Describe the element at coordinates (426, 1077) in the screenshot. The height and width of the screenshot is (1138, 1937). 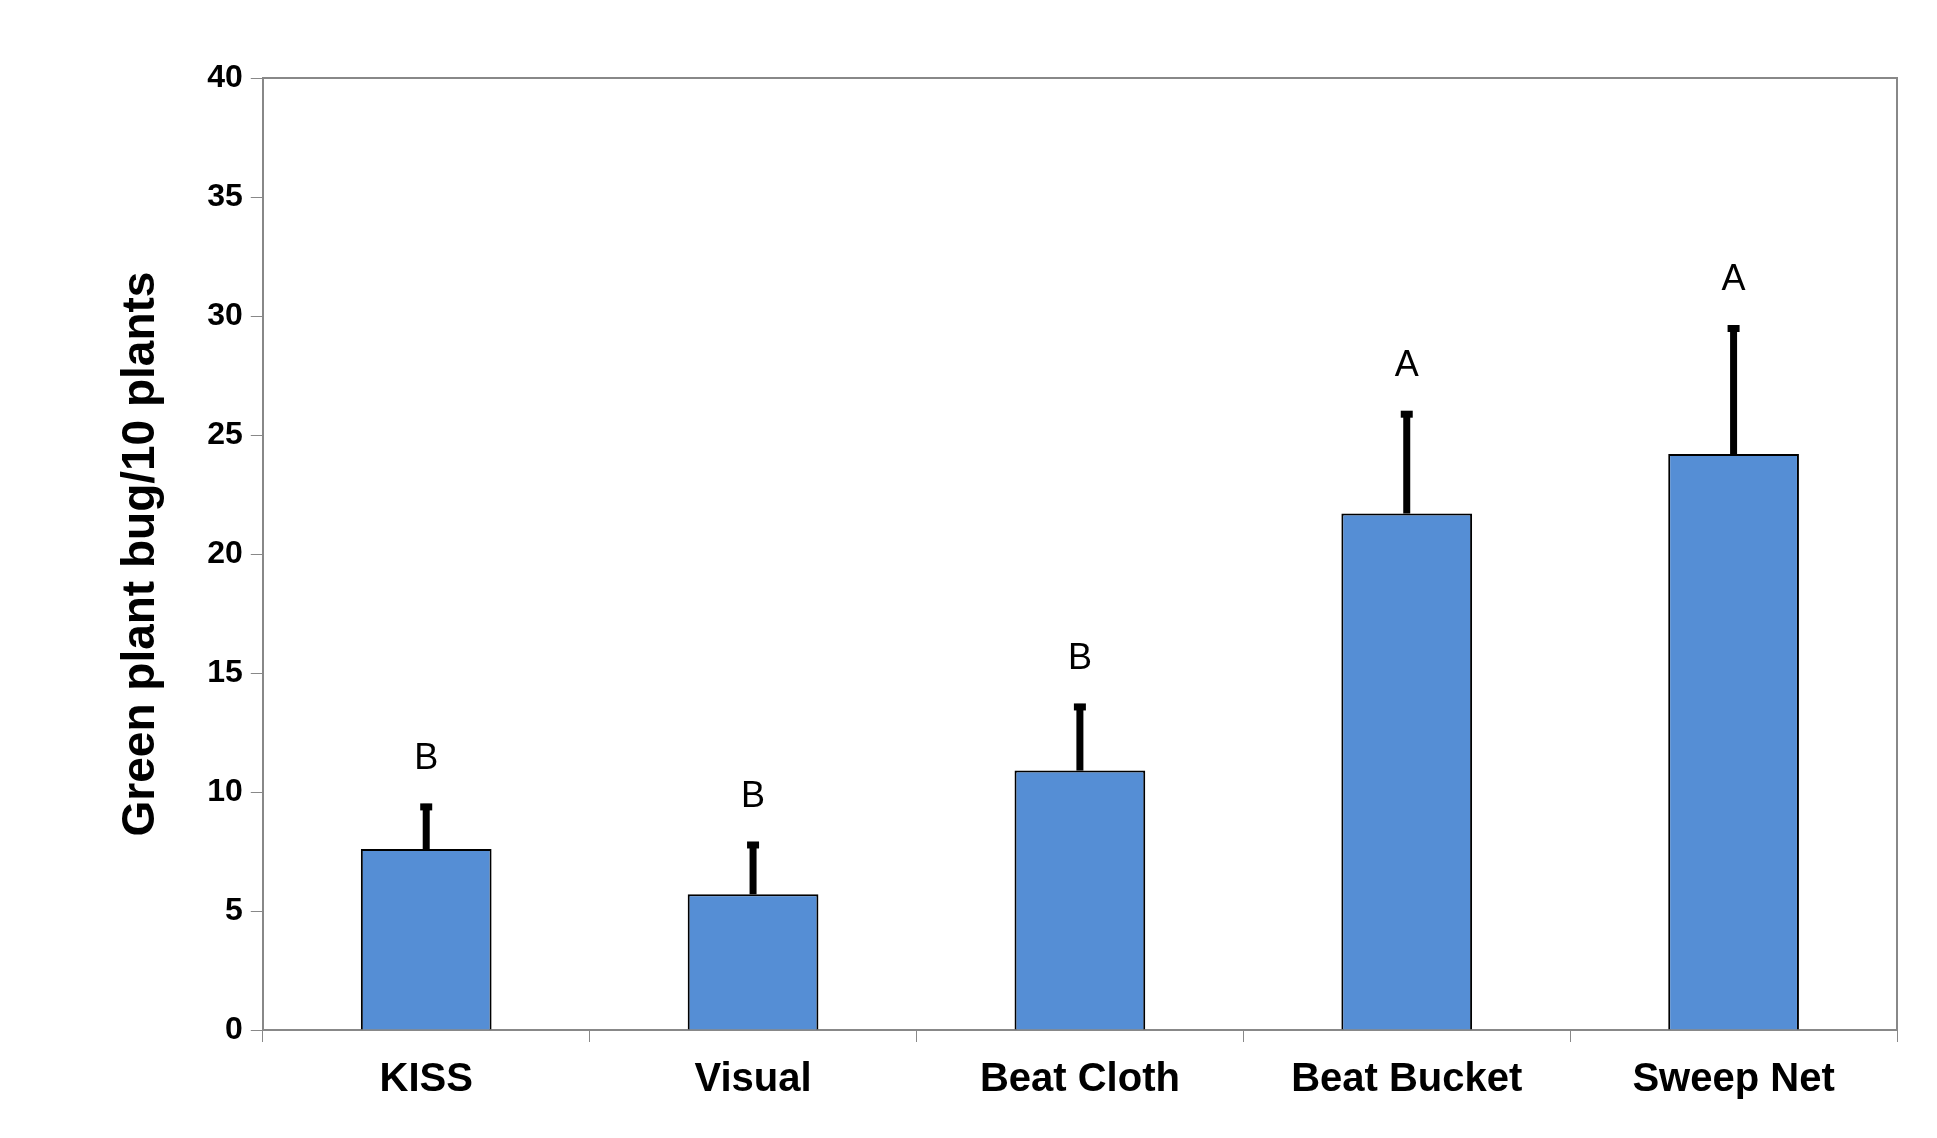
I see `x-tick-label: KISS` at that location.